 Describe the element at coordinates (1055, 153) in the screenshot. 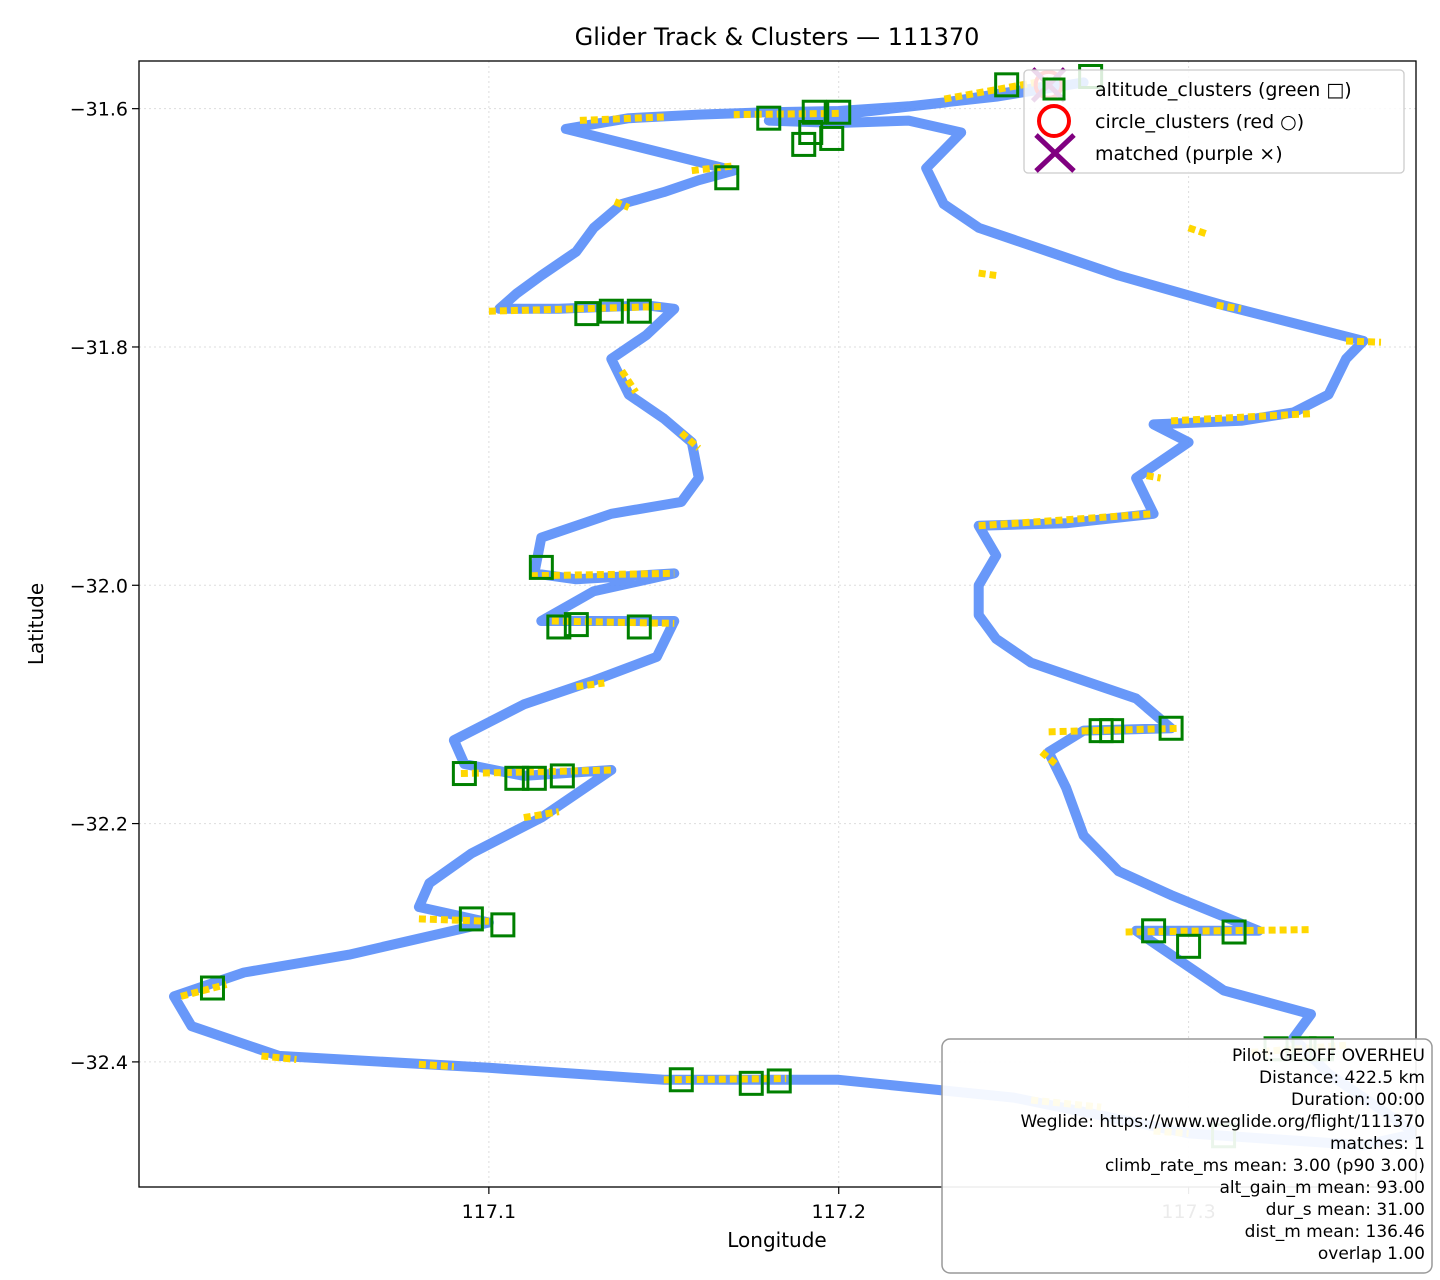

I see `legend-matched-x-icon` at that location.